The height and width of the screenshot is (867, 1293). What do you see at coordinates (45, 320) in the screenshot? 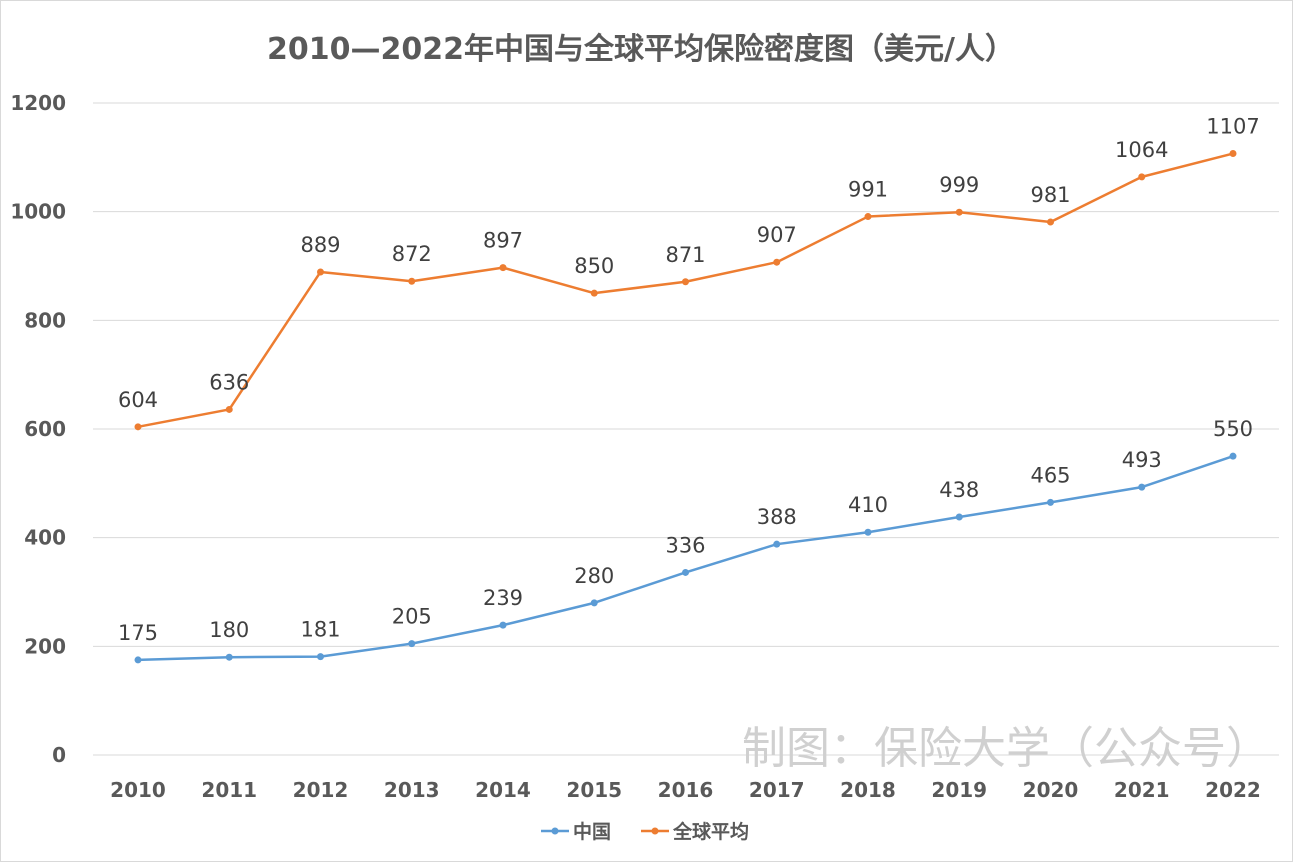
I see `y-tick-label: 800` at bounding box center [45, 320].